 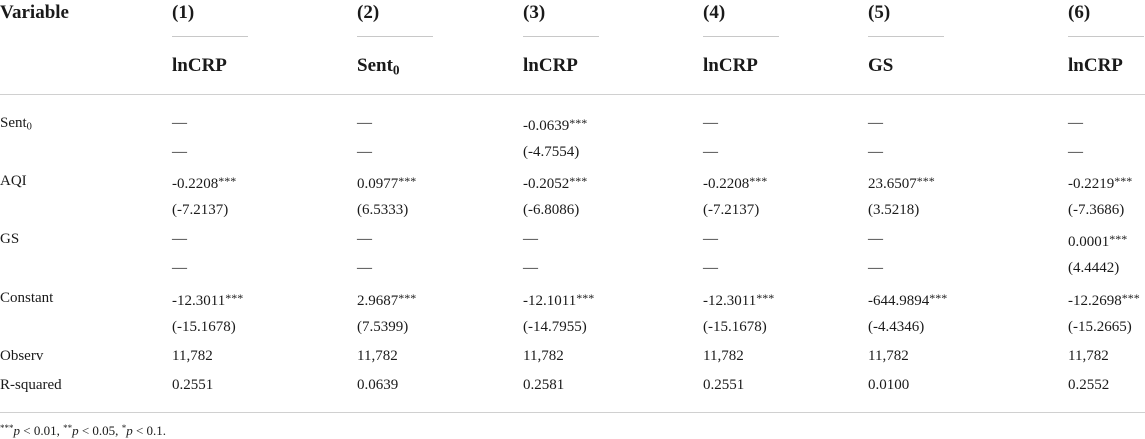 I want to click on cell-value: -0.0639, so click(x=546, y=126).